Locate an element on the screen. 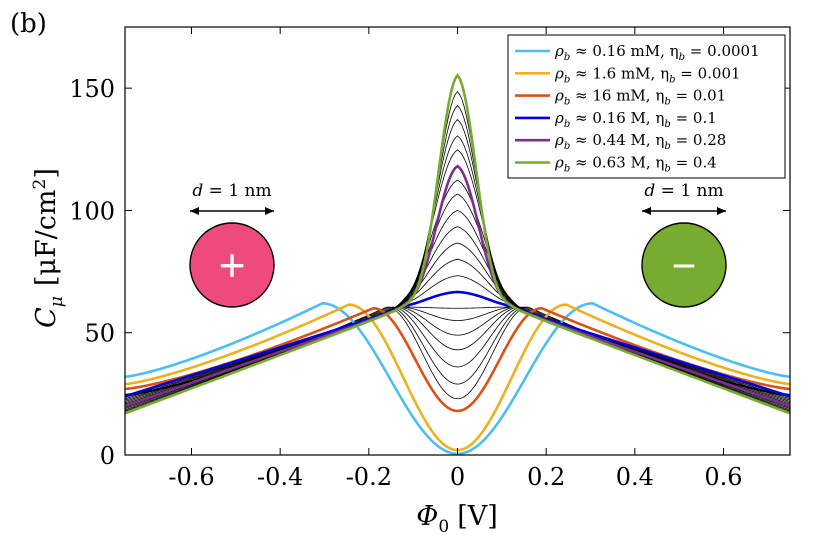  y-axis-unit-close: ] is located at coordinates (46, 173).